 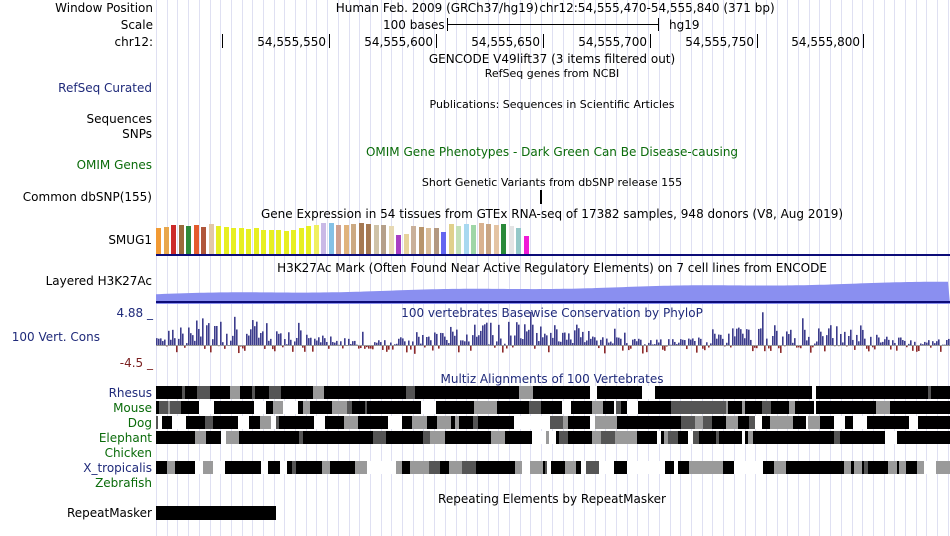 What do you see at coordinates (130, 393) in the screenshot?
I see `species-rhesus: Rhesus` at bounding box center [130, 393].